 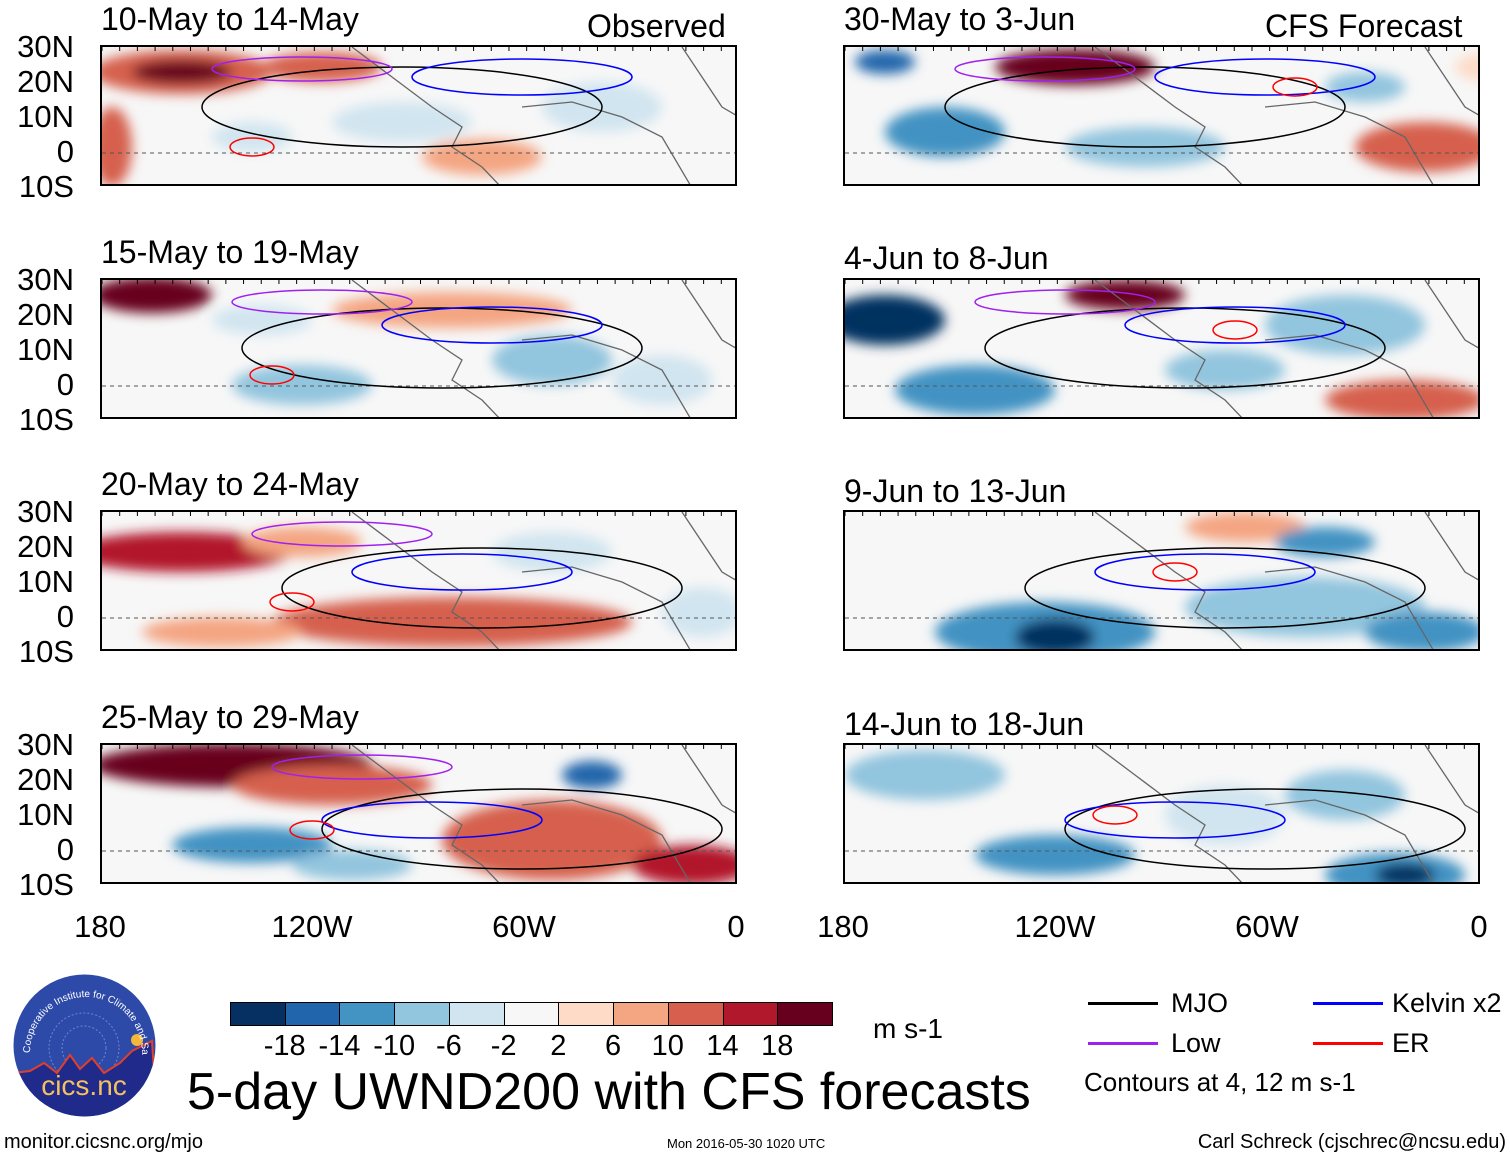 What do you see at coordinates (722, 1046) in the screenshot?
I see `colorbar-label: 14` at bounding box center [722, 1046].